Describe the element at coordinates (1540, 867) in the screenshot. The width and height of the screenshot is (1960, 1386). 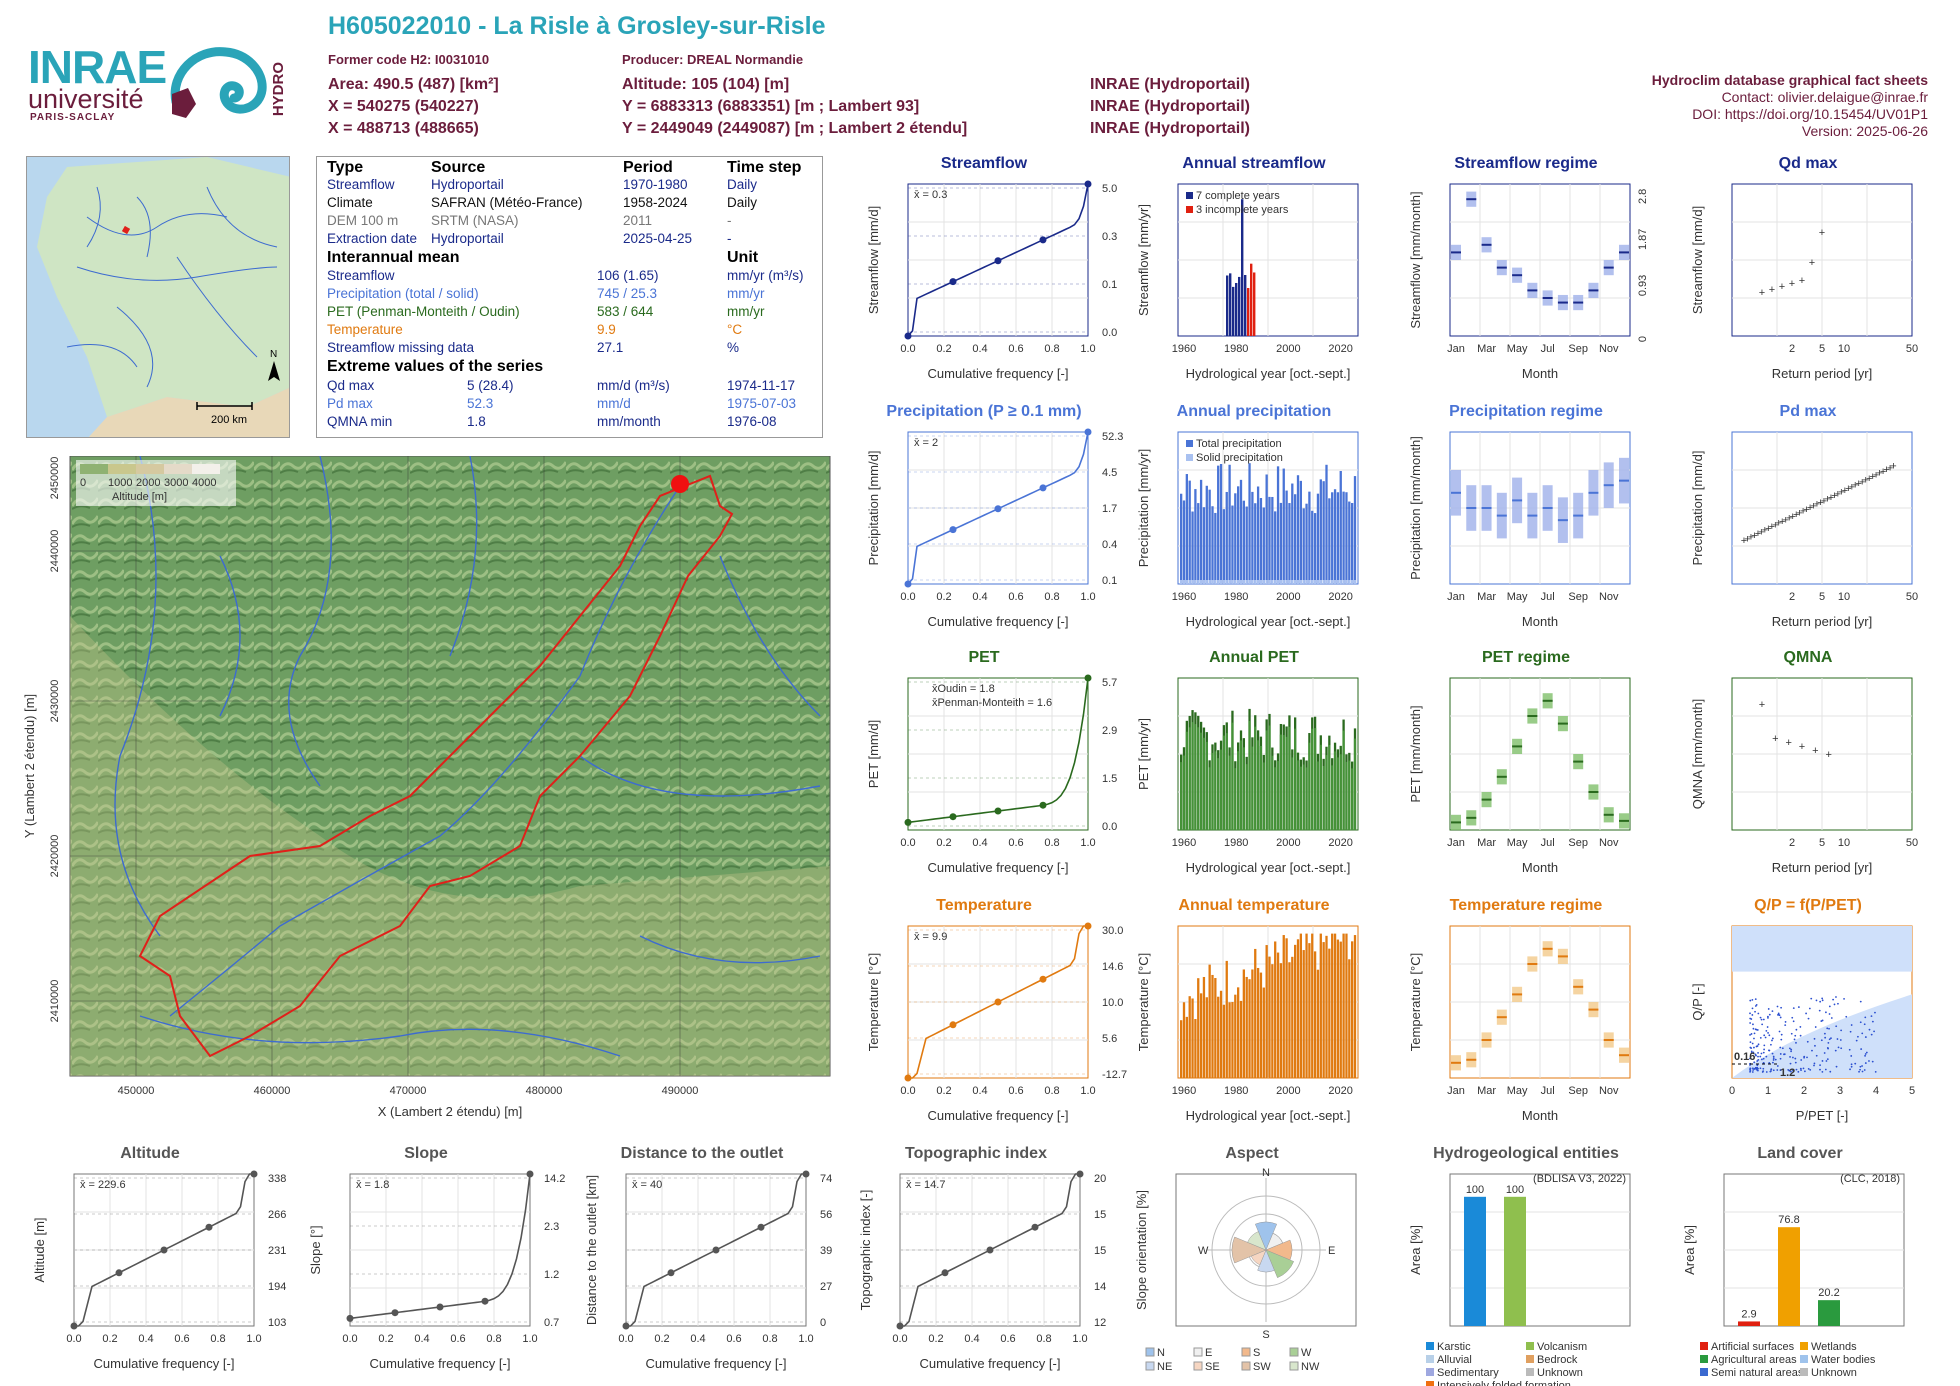
I see `x-axis-label: Month` at that location.